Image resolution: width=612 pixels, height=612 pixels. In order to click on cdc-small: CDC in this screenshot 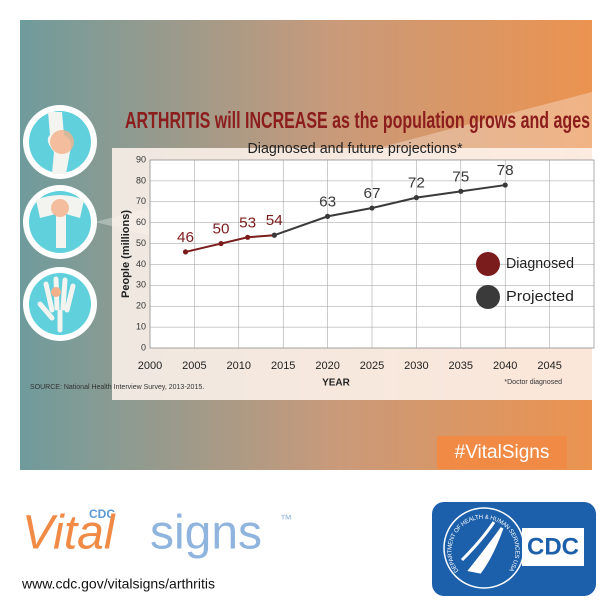, I will do `click(102, 514)`.